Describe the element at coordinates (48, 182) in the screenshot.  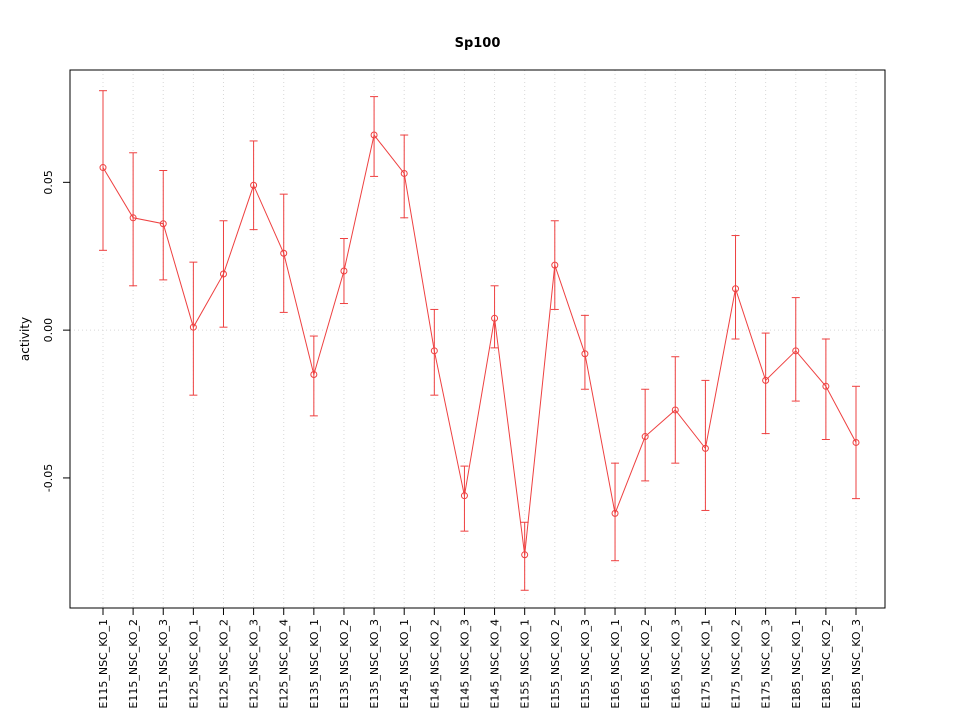
I see `y-tick-label: 0.05` at that location.